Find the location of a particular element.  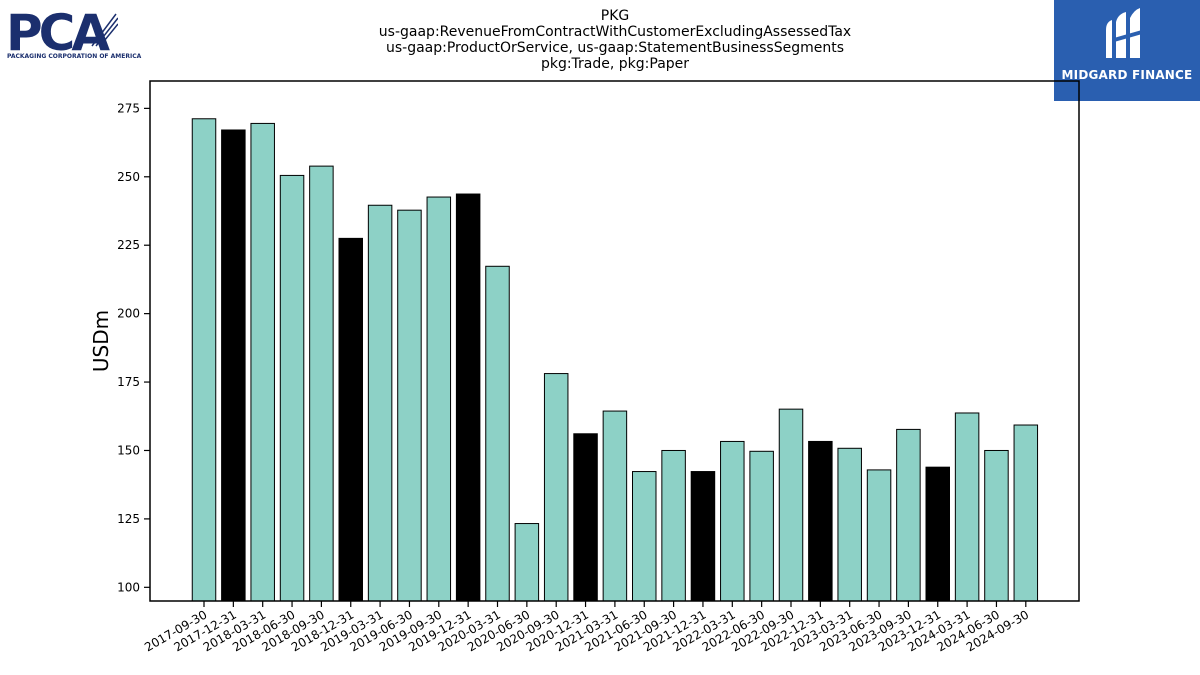

y-tick-label: 100 is located at coordinates (128, 587).